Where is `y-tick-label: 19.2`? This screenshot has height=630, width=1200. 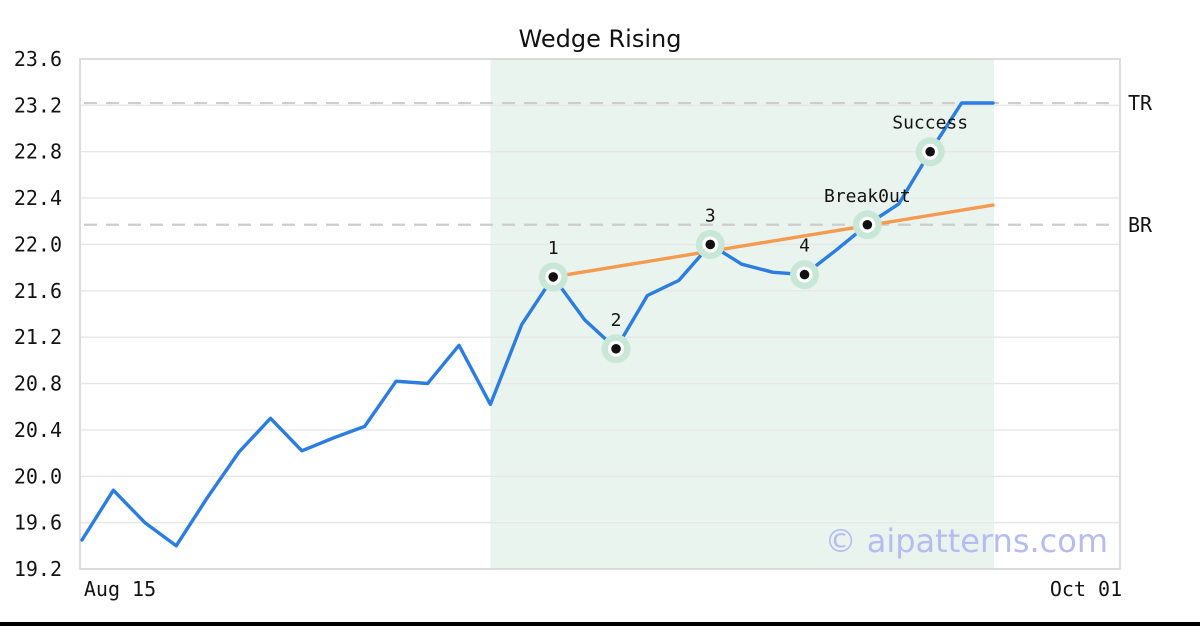 y-tick-label: 19.2 is located at coordinates (38, 569).